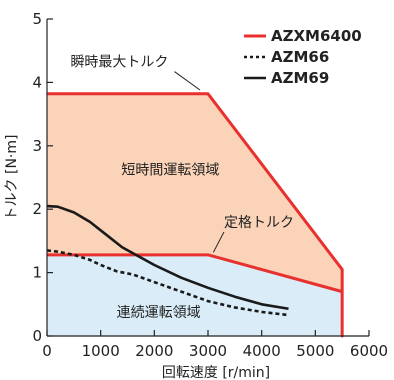  I want to click on x-tick-label: 2000, so click(154, 351).